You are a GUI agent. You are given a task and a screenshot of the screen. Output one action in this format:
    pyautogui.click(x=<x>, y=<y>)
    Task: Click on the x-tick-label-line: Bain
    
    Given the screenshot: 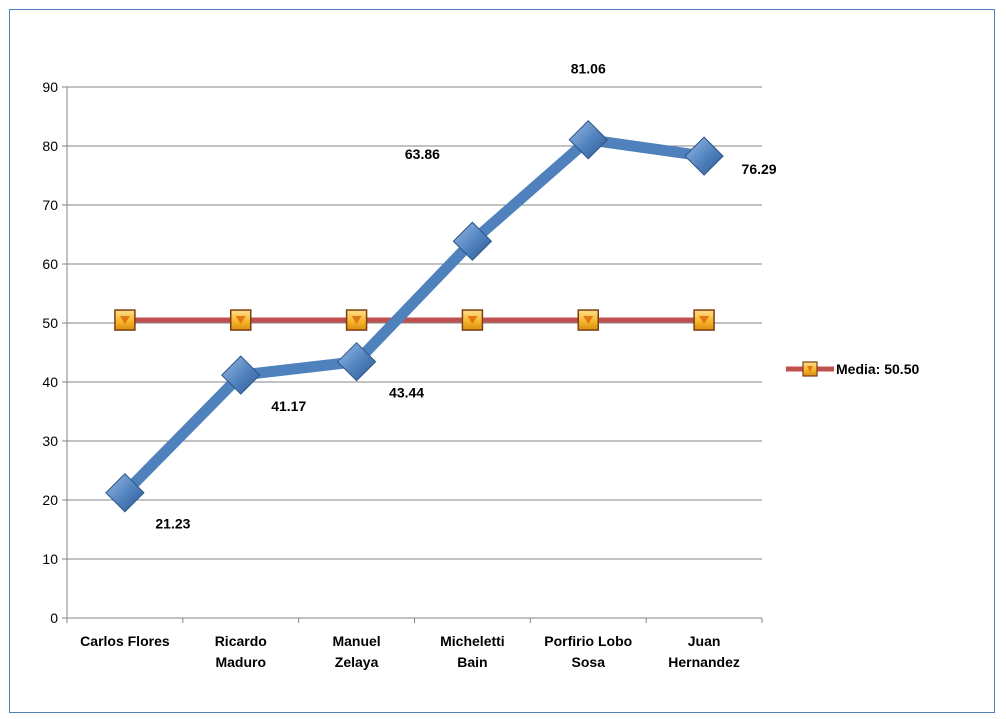 What is the action you would take?
    pyautogui.click(x=472, y=662)
    